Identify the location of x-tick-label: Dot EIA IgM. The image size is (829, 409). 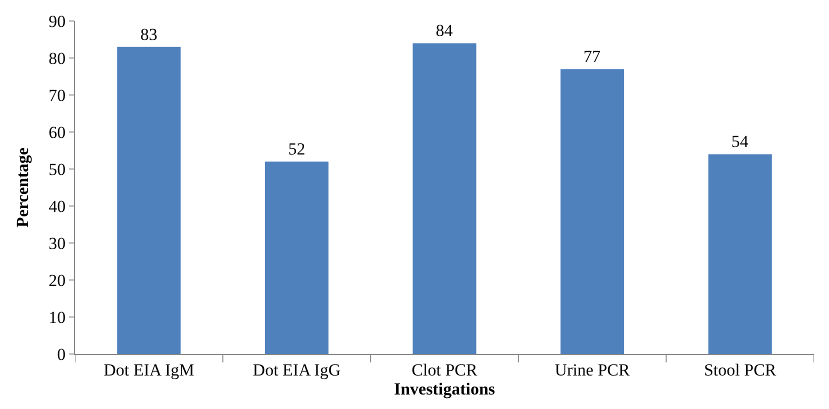
(149, 370).